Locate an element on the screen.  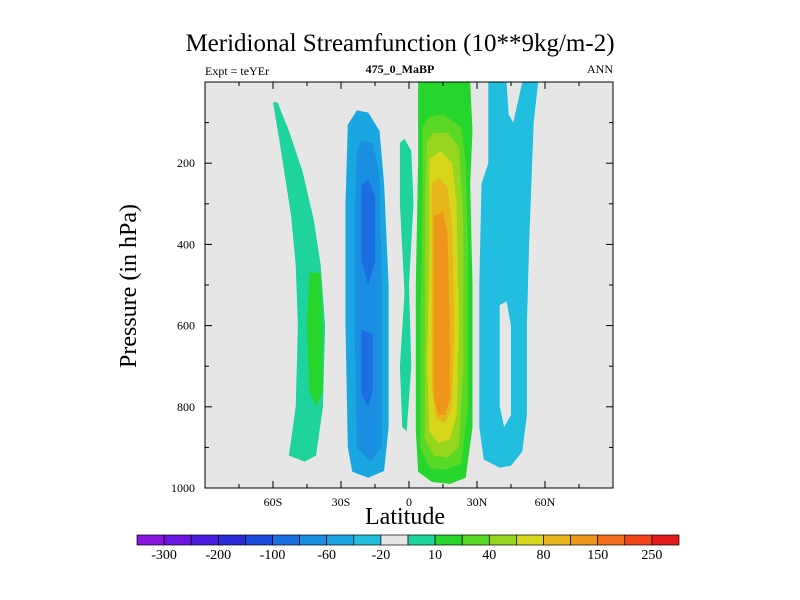
y-tick-label: 400 is located at coordinates (186, 244).